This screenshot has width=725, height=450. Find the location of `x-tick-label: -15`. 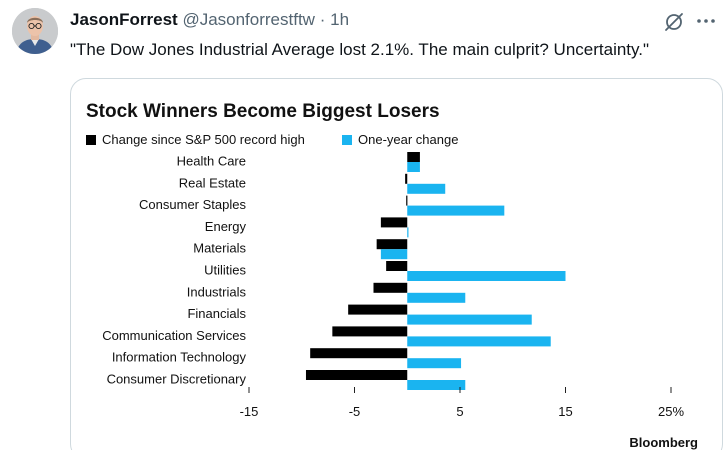

x-tick-label: -15 is located at coordinates (249, 411).